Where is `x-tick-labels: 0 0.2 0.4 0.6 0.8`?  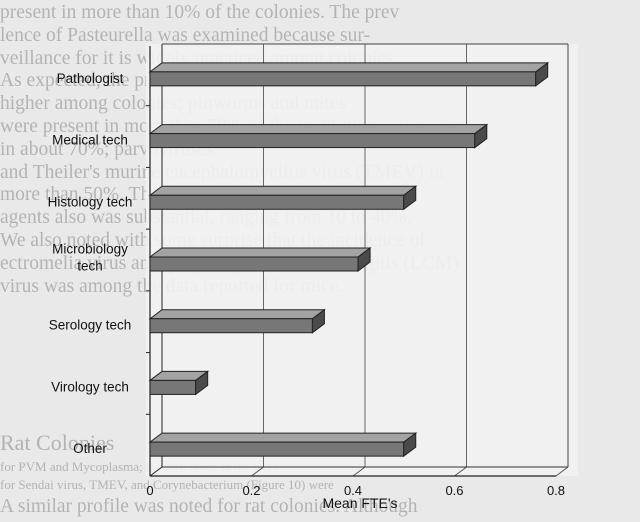
x-tick-labels: 0 0.2 0.4 0.6 0.8 is located at coordinates (355, 490).